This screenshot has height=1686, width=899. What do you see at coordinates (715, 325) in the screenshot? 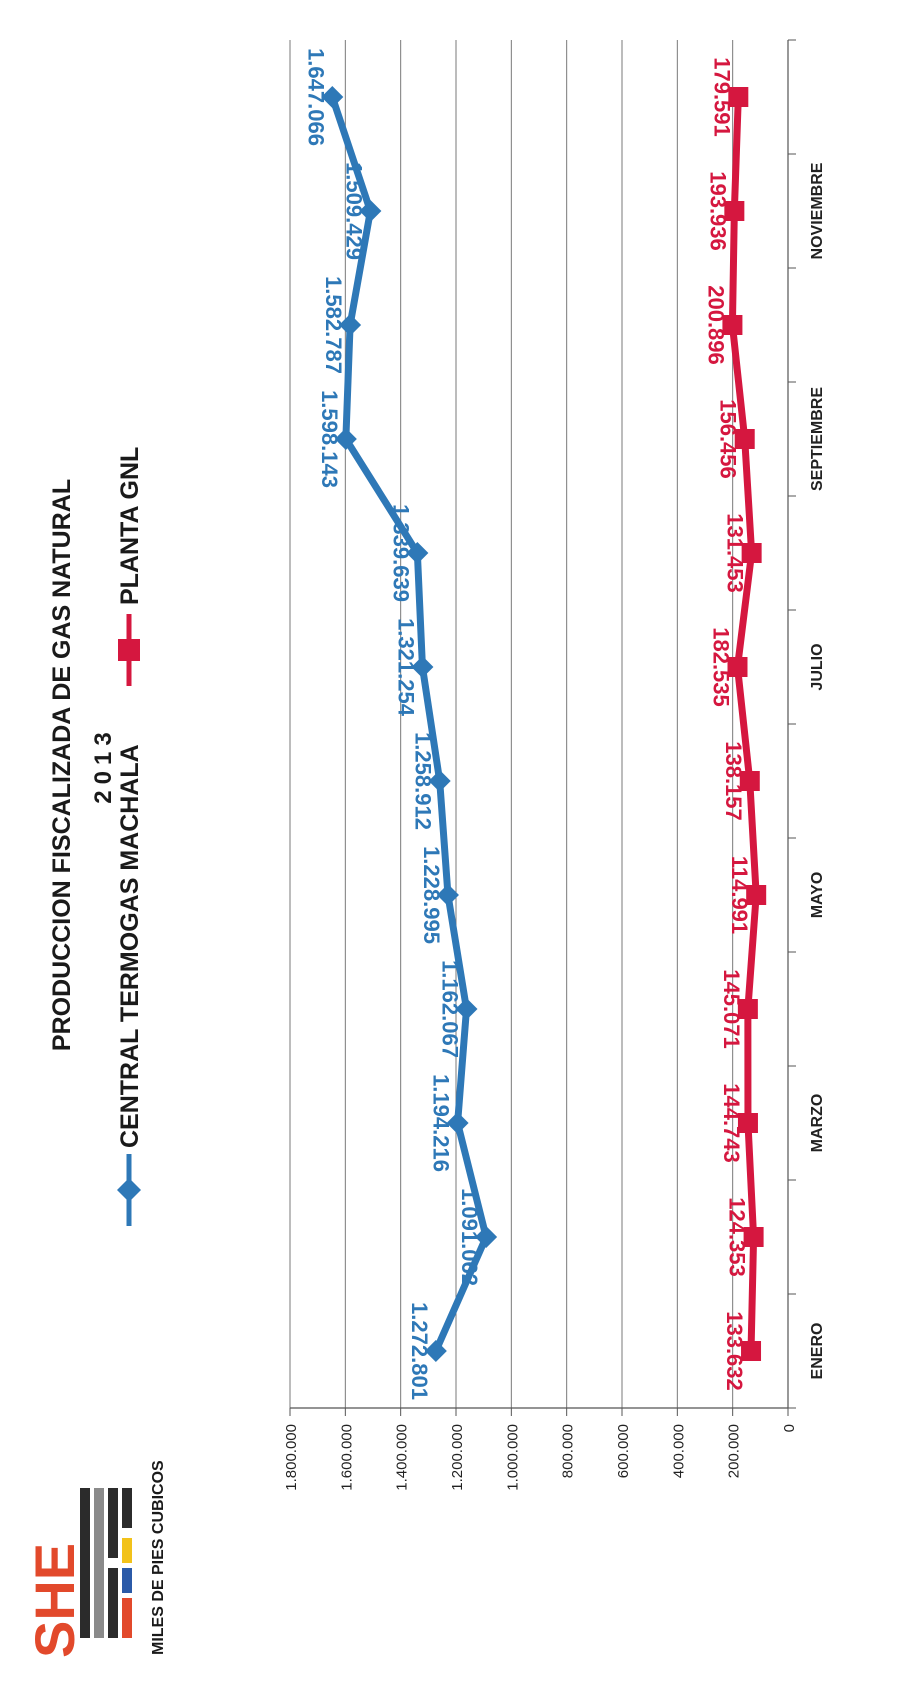
I see `data-label: 200.896` at bounding box center [715, 325].